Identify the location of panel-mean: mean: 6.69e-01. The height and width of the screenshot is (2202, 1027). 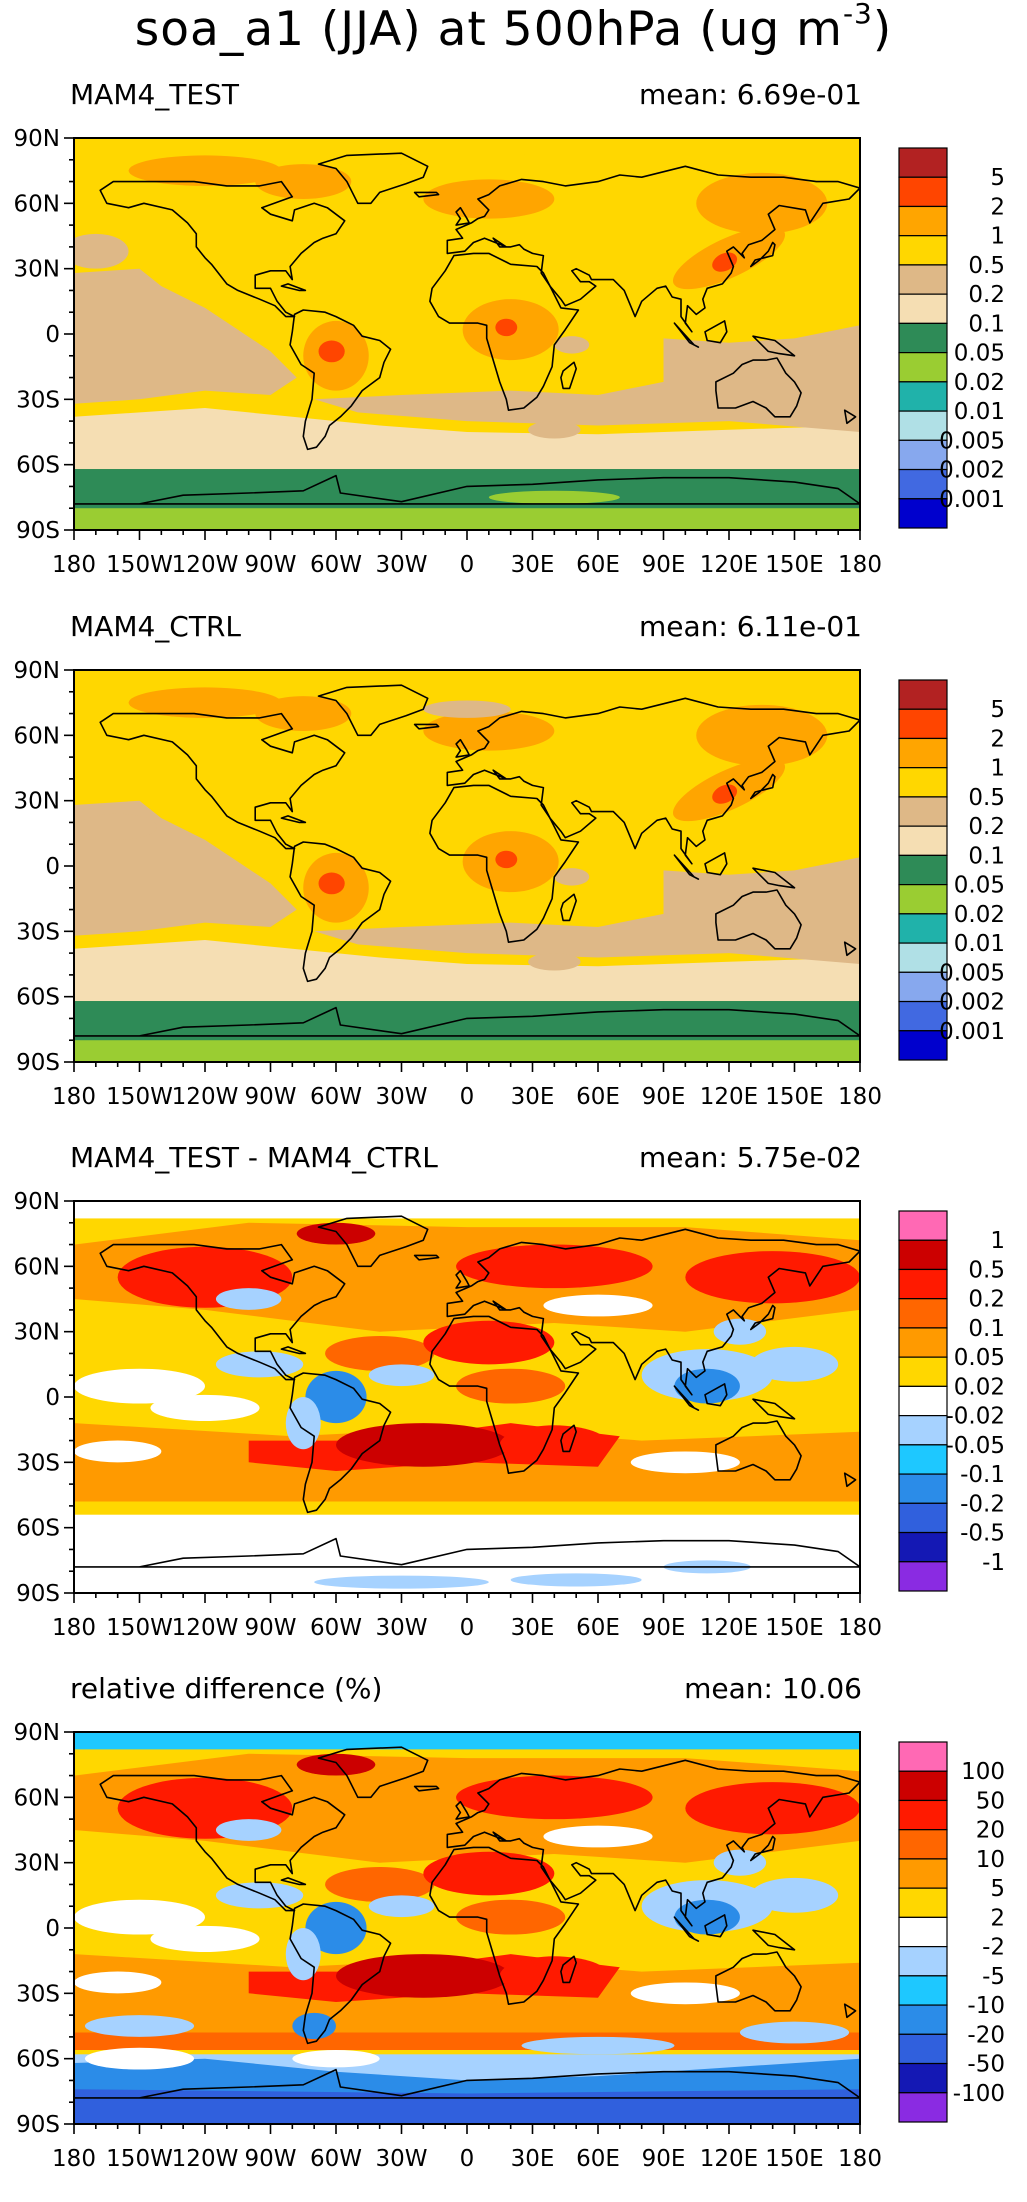
(750, 94).